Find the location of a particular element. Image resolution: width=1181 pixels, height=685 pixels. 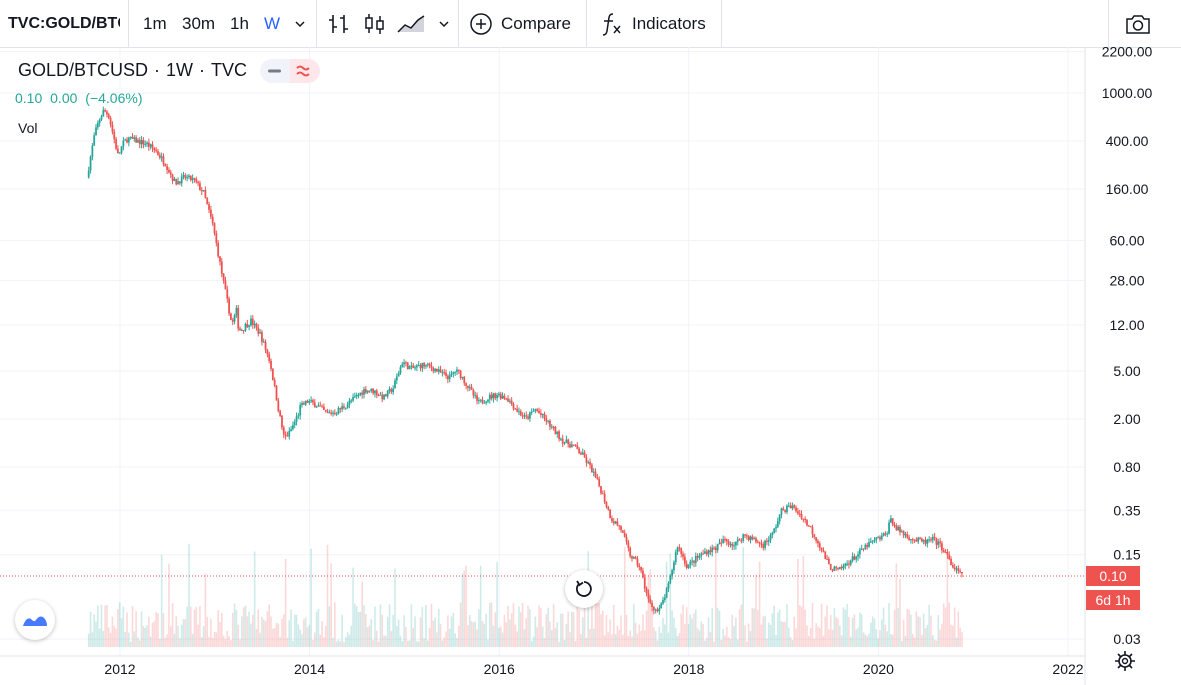

candles-icon is located at coordinates (375, 23).